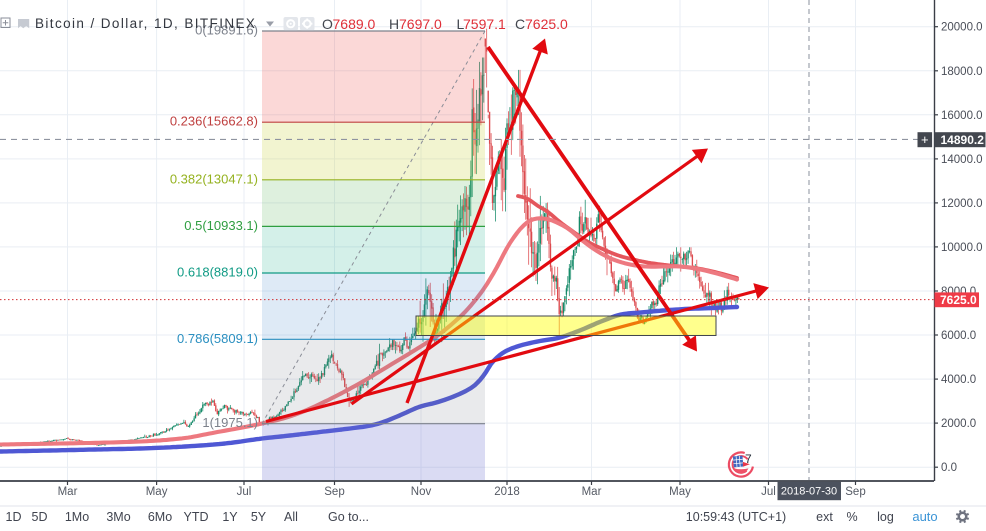 This screenshot has height=531, width=986. I want to click on svg-text: 0.5(10933.1), so click(221, 225).